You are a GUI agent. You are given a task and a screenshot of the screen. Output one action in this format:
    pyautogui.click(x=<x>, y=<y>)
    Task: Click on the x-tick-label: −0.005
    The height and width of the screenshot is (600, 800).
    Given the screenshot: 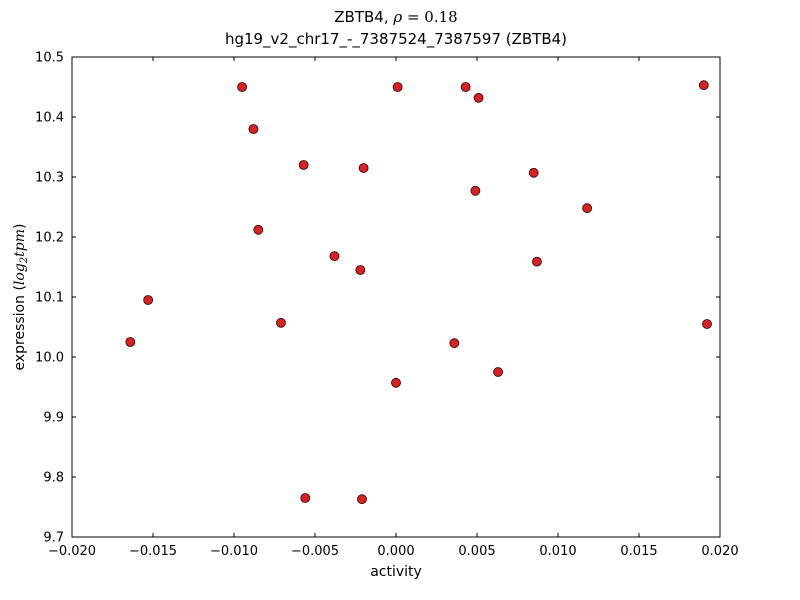 What is the action you would take?
    pyautogui.click(x=315, y=551)
    